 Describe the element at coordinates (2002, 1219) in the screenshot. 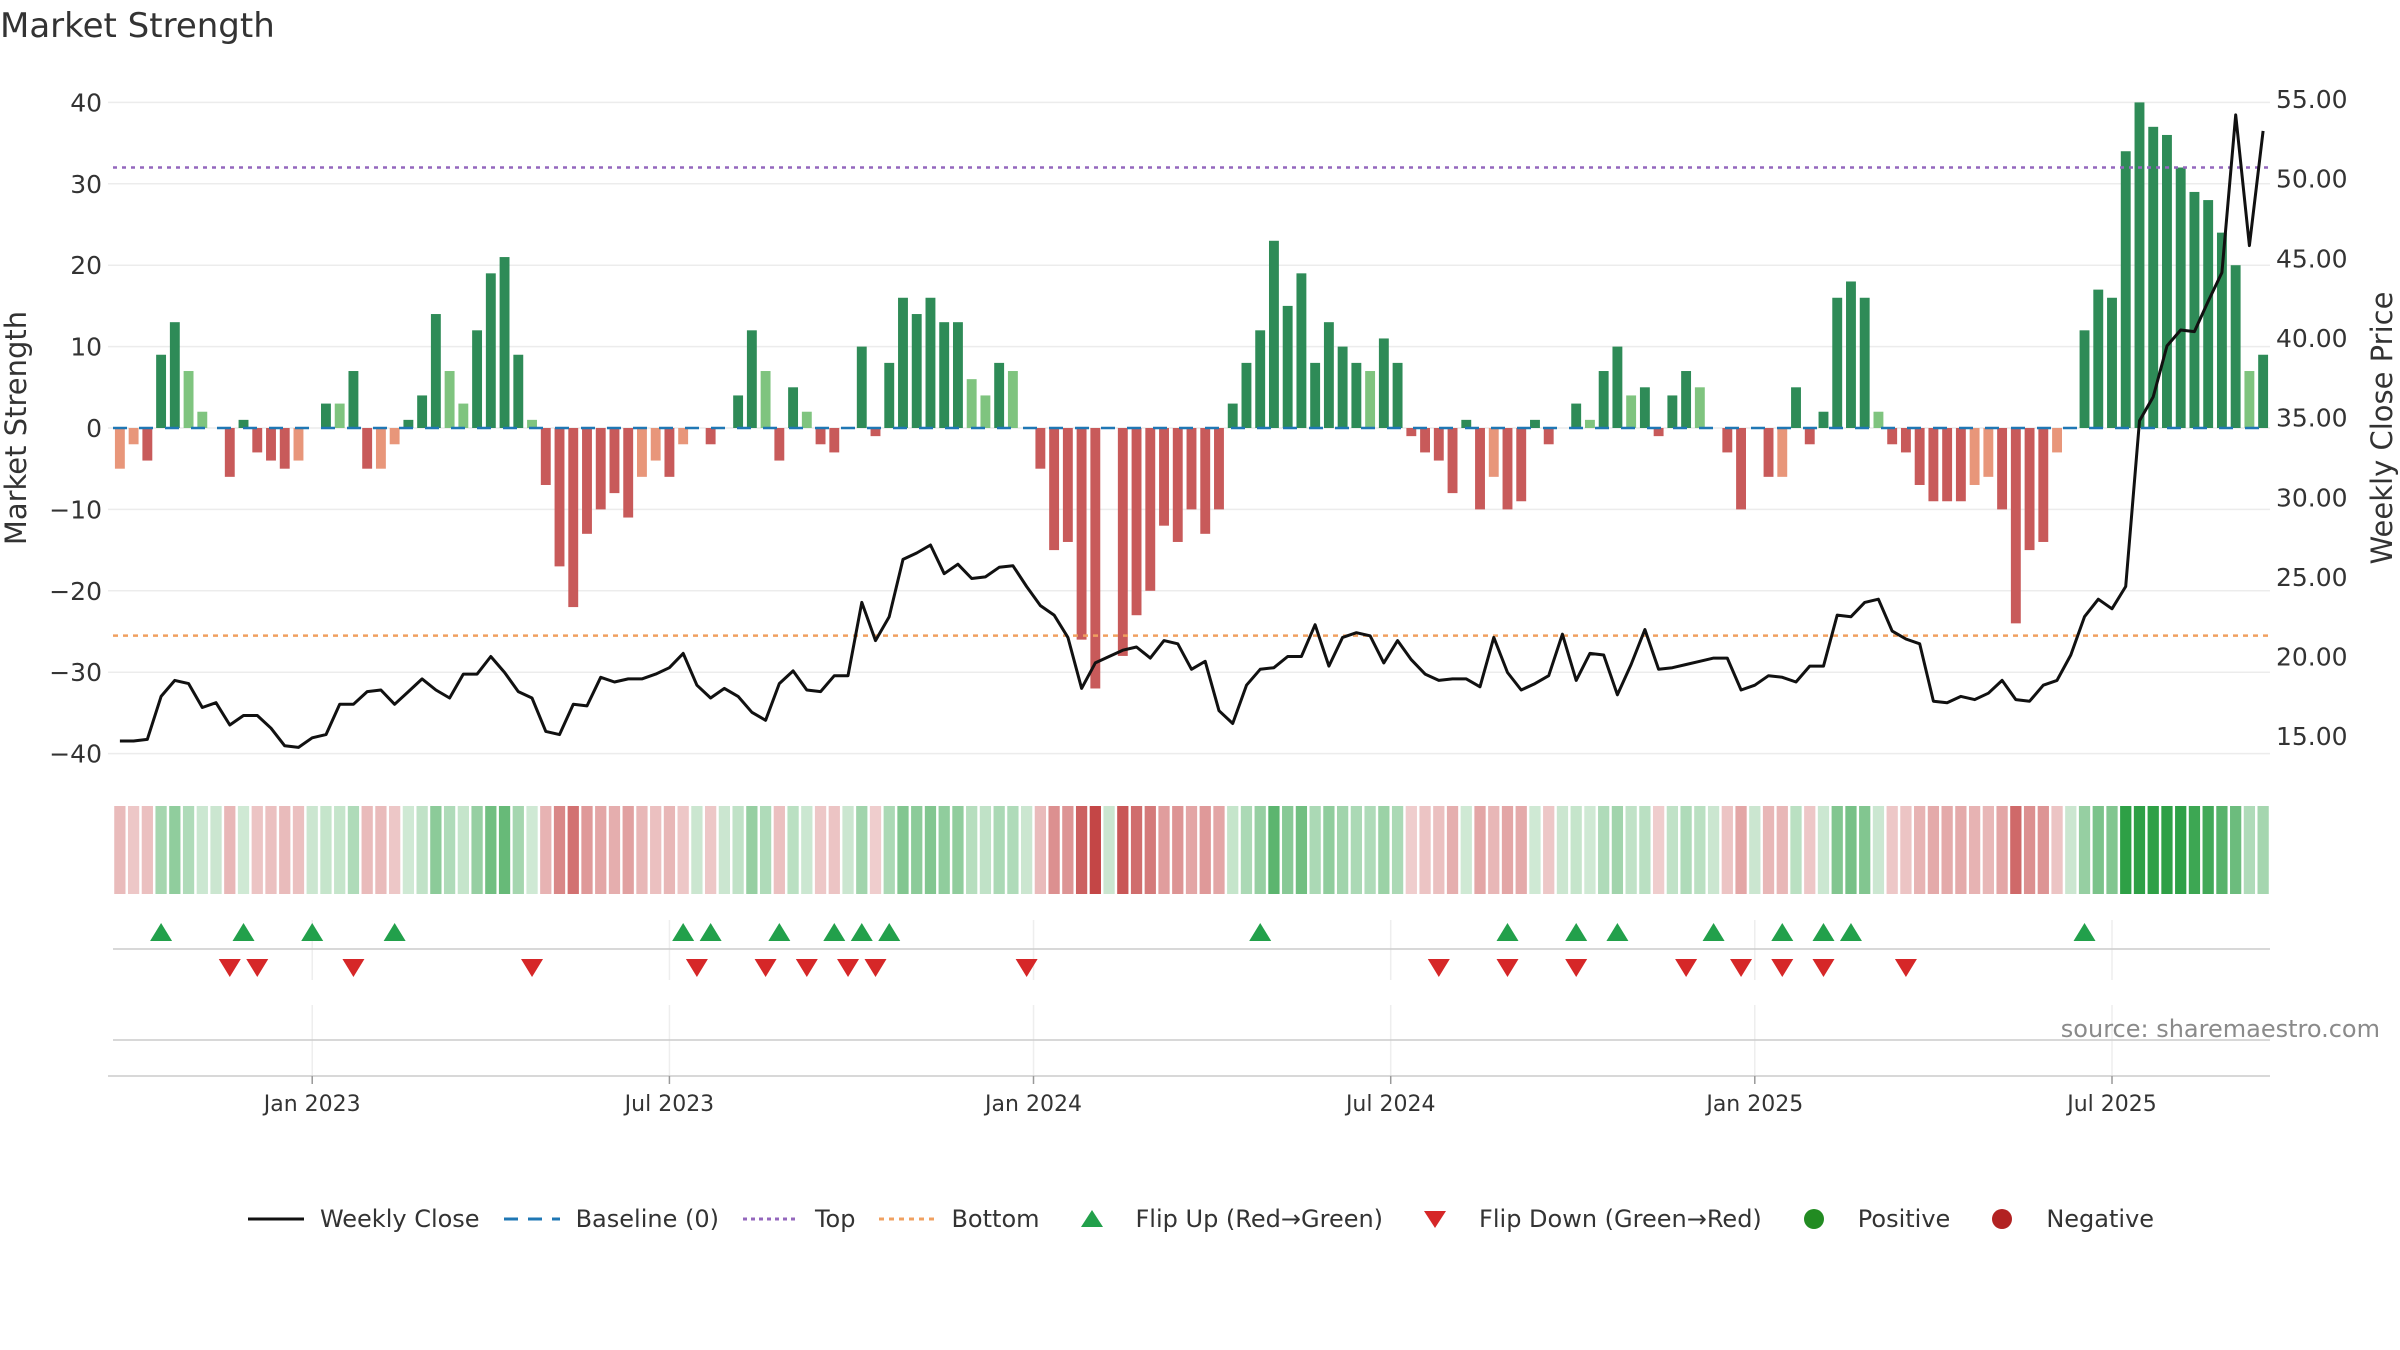

I see `legend-swatch-negative` at that location.